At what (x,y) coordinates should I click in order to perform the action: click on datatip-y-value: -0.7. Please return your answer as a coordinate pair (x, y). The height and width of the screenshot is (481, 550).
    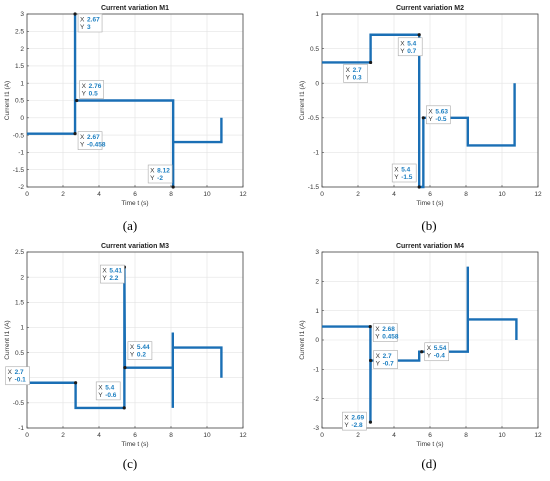
    Looking at the image, I should click on (389, 364).